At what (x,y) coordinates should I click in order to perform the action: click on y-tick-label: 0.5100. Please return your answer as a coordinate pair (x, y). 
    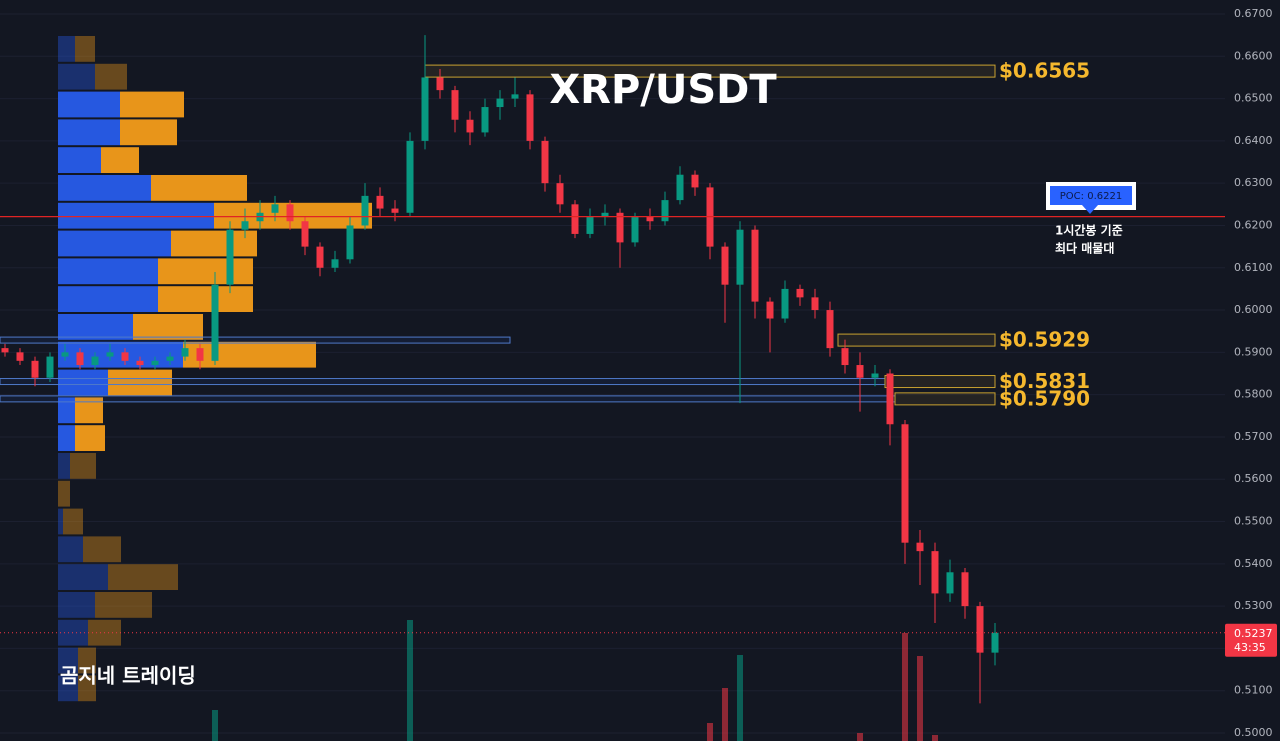
    Looking at the image, I should click on (1253, 690).